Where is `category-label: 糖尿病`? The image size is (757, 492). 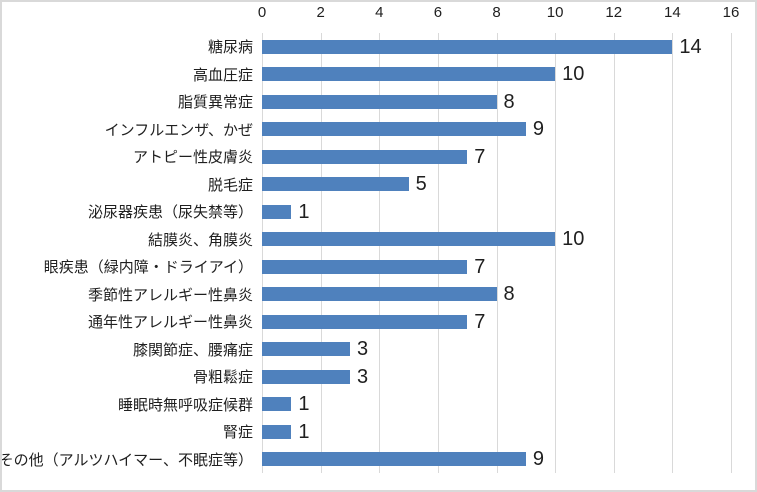 category-label: 糖尿病 is located at coordinates (230, 48).